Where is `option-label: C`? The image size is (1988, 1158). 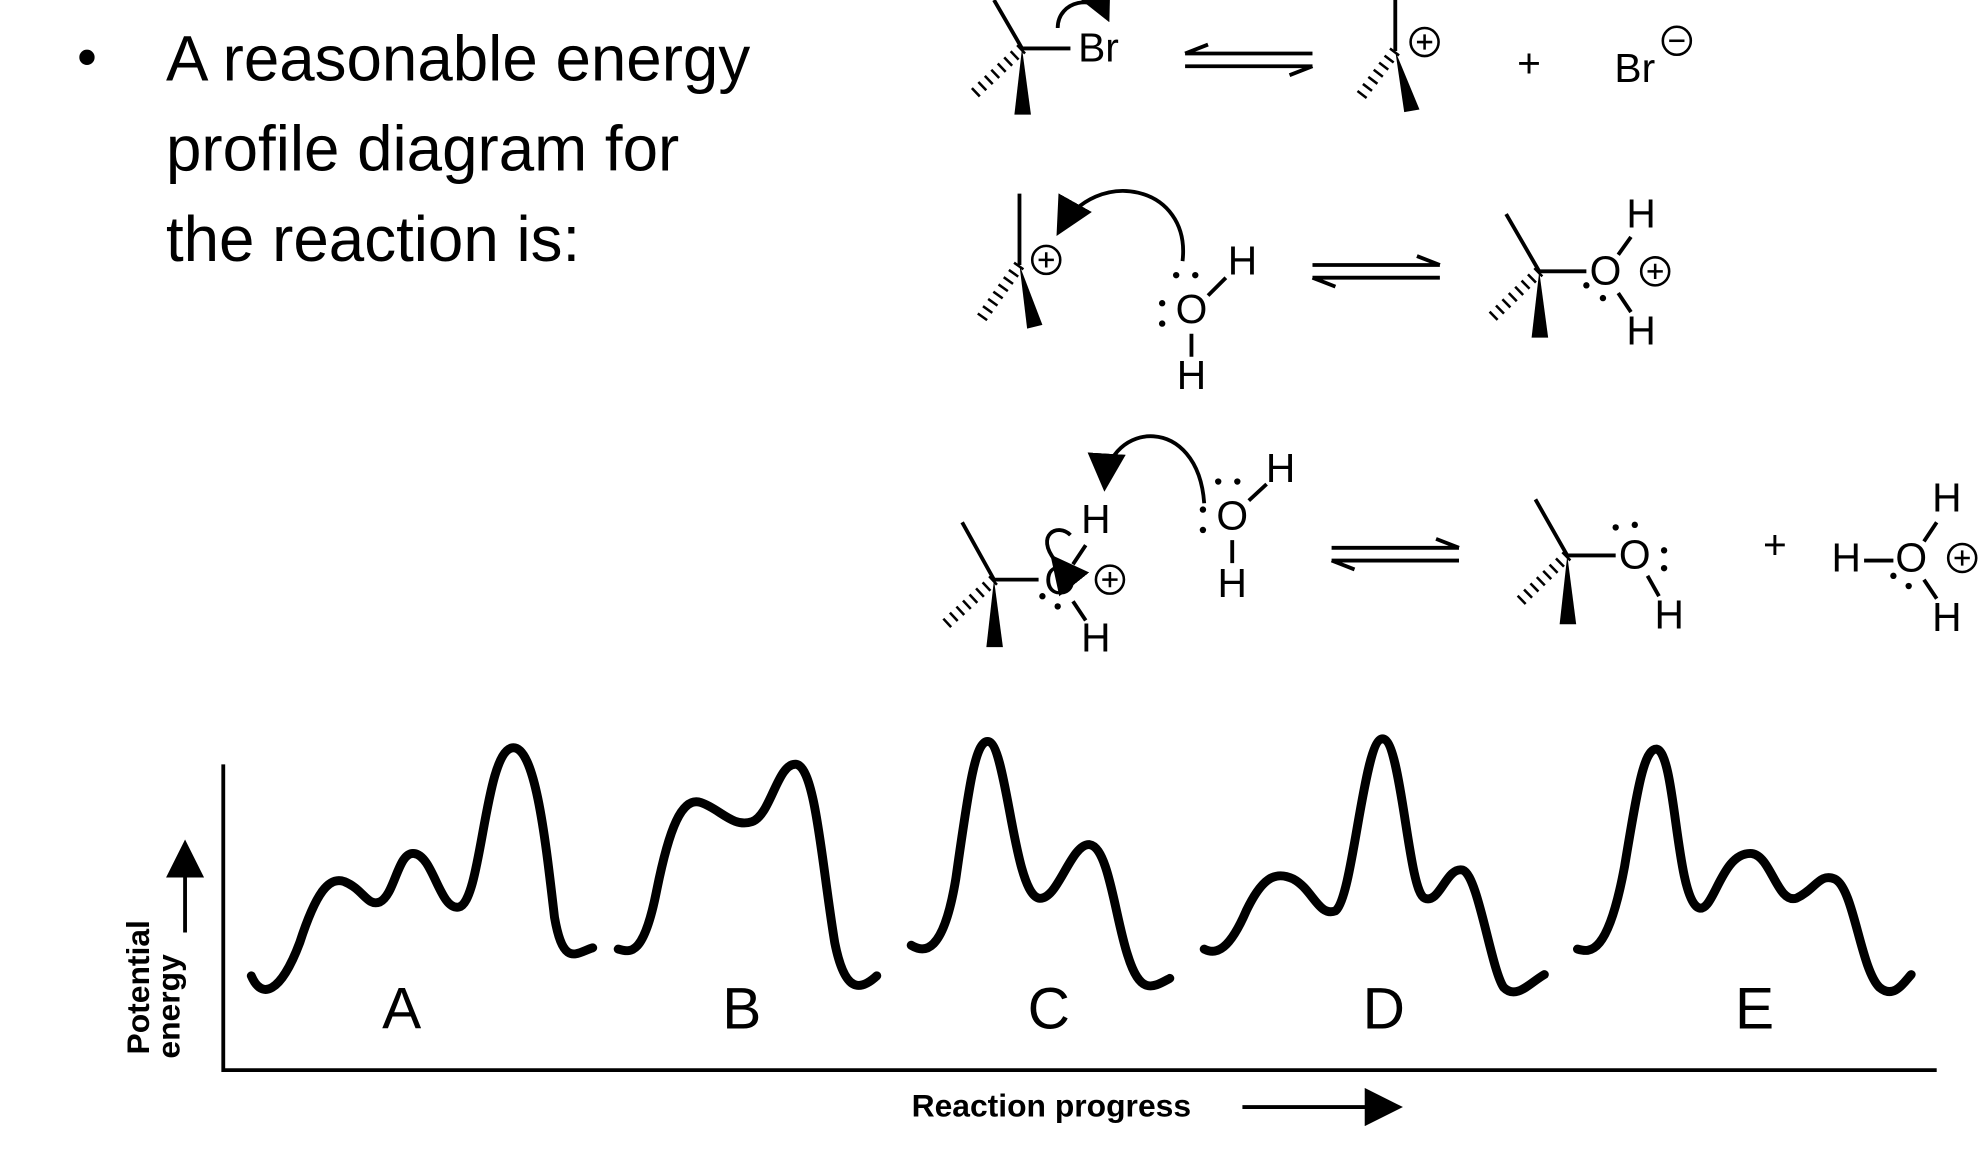
option-label: C is located at coordinates (1049, 1008).